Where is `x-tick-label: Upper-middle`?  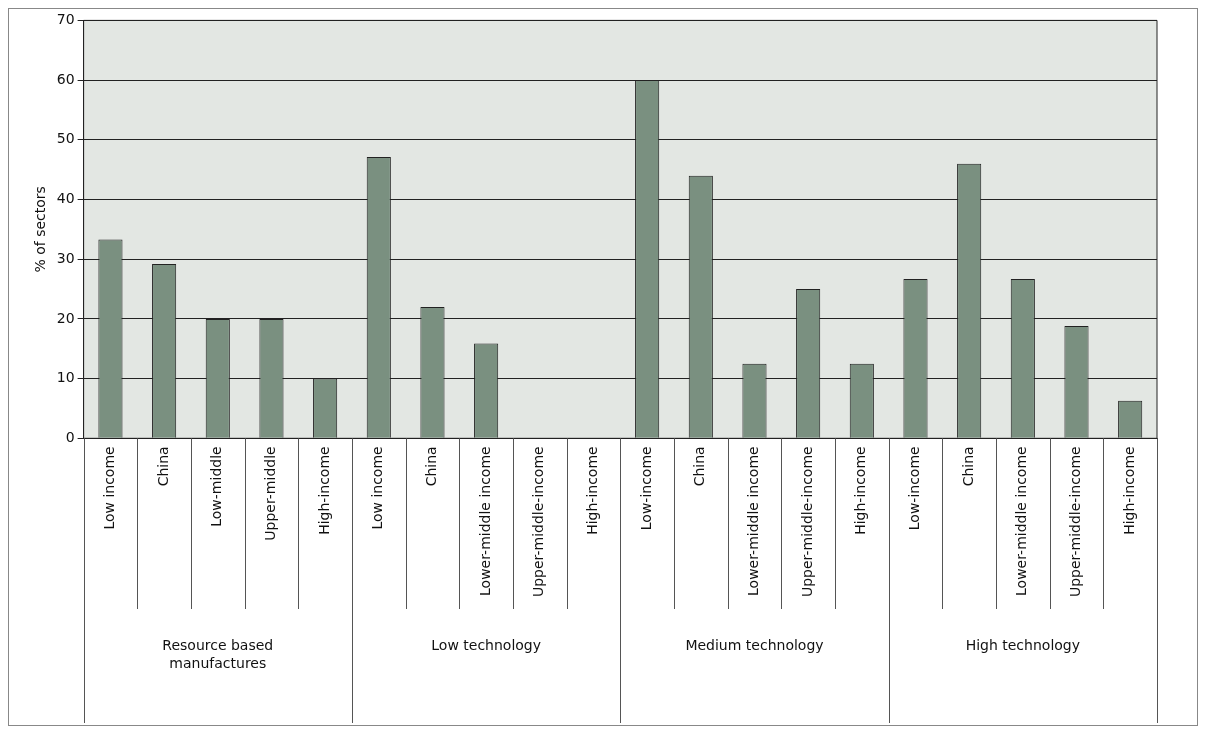 x-tick-label: Upper-middle is located at coordinates (270, 493).